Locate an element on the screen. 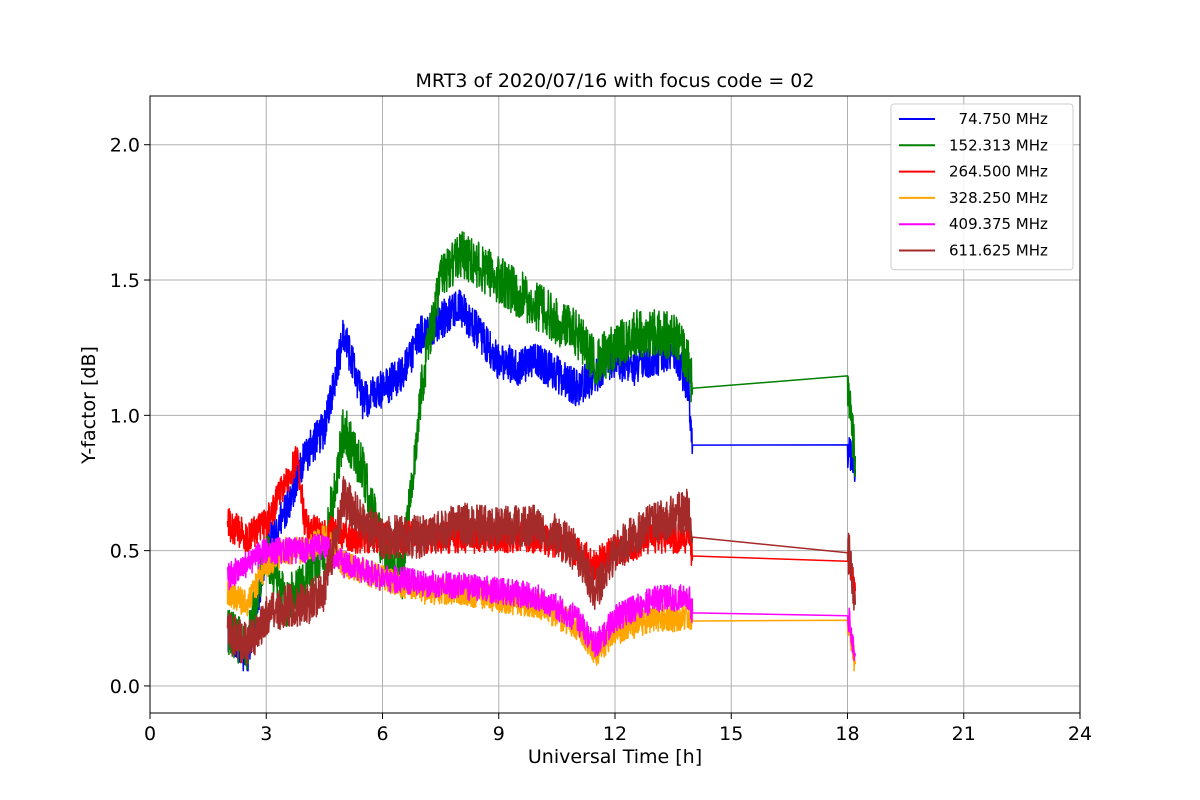  x-tick-label: 24 is located at coordinates (1080, 734).